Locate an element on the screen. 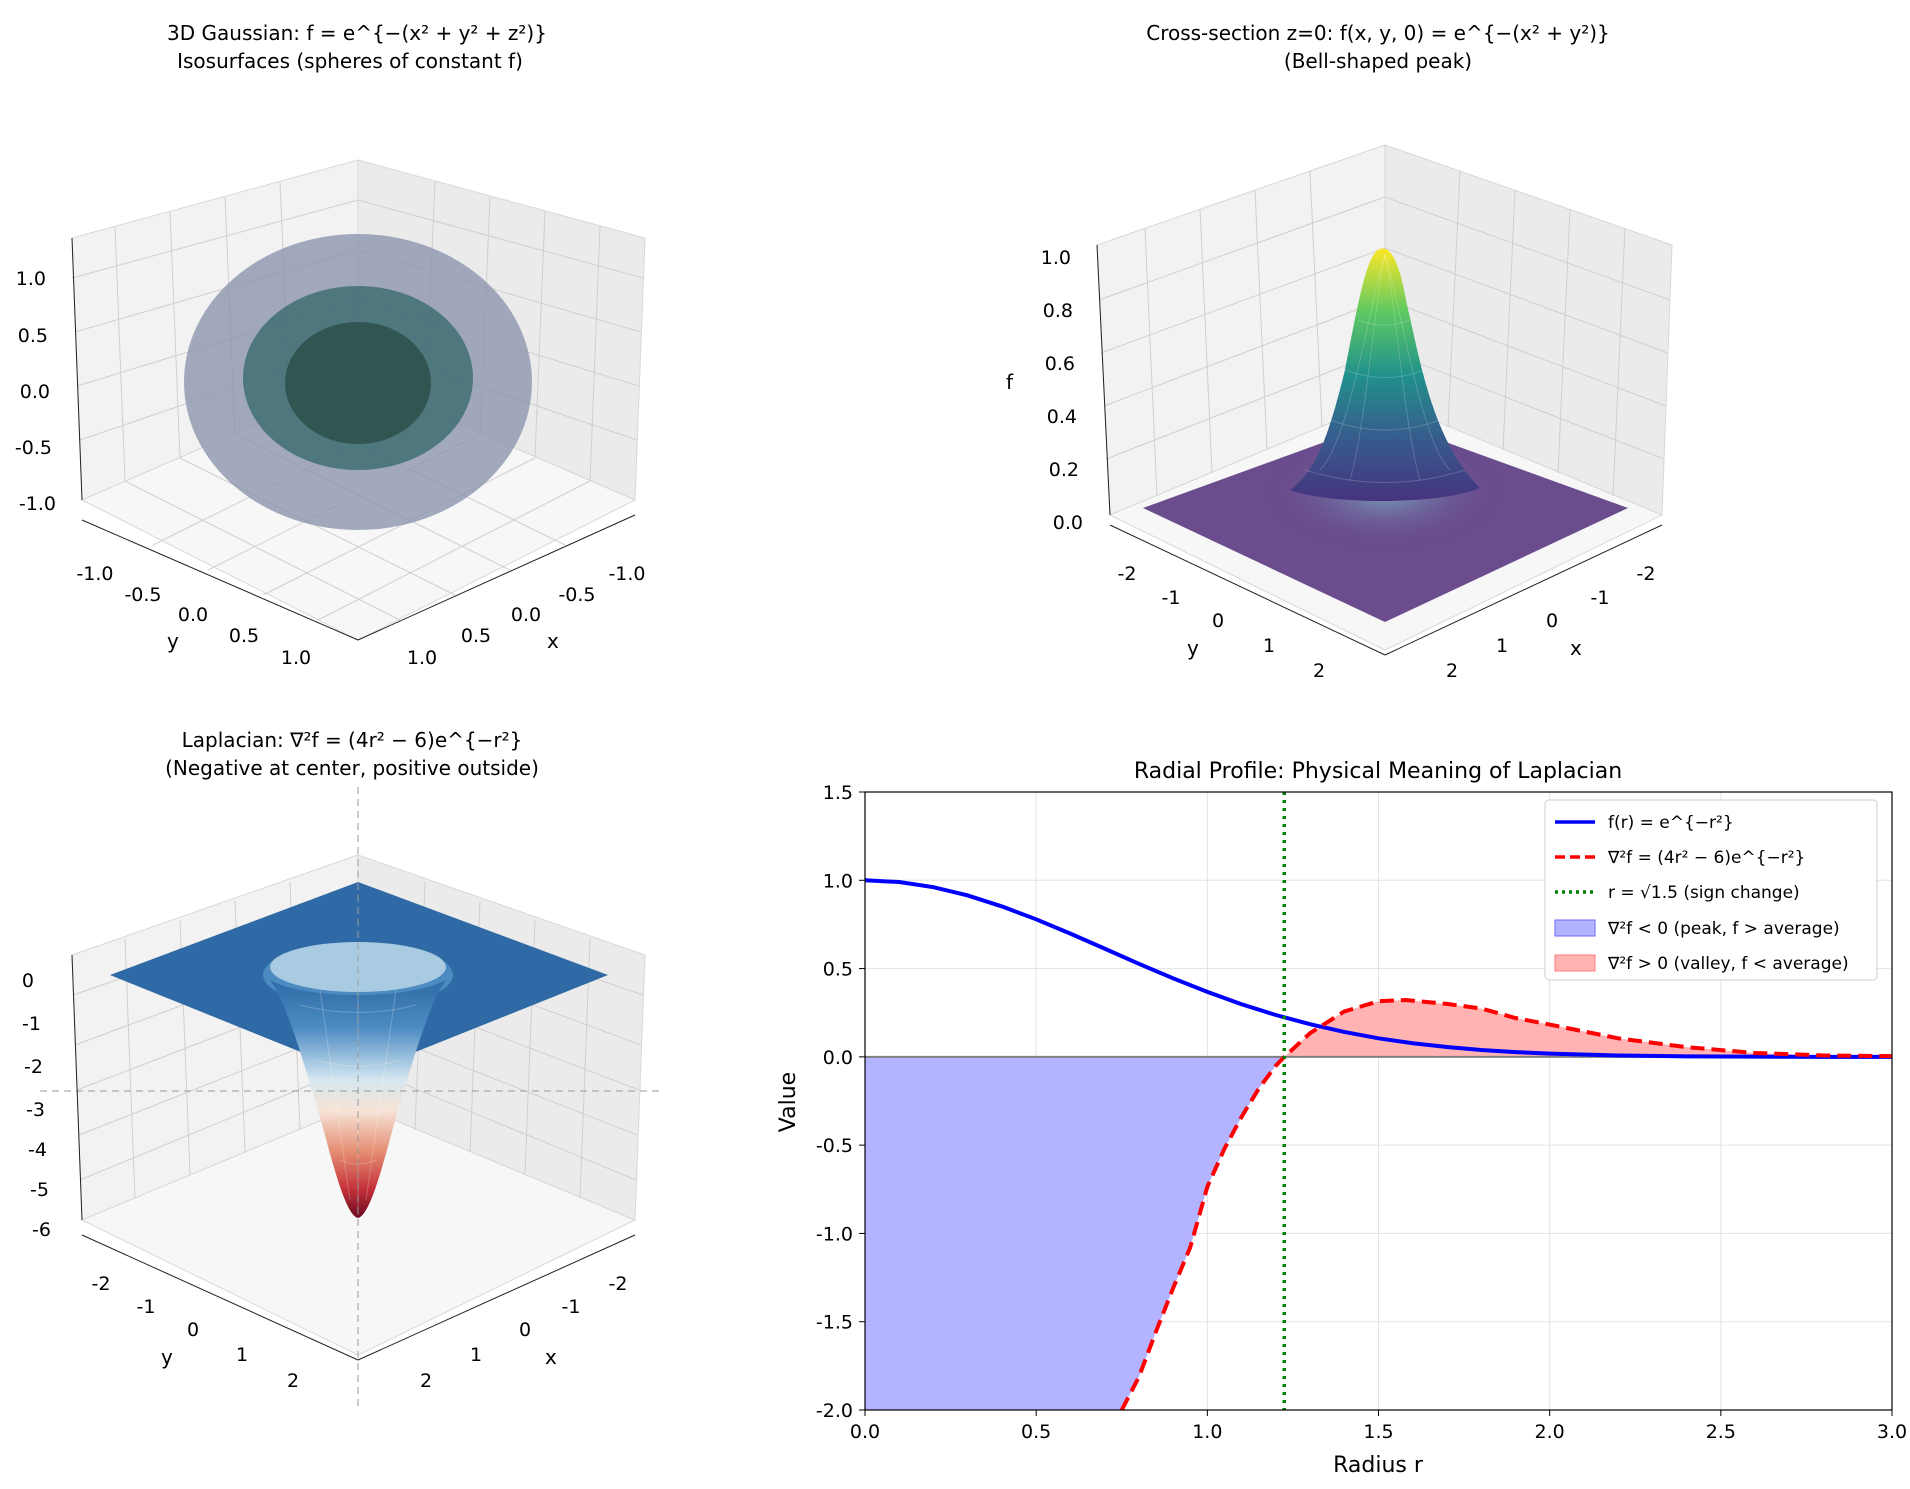  p3-ytick: 0 is located at coordinates (193, 1330).